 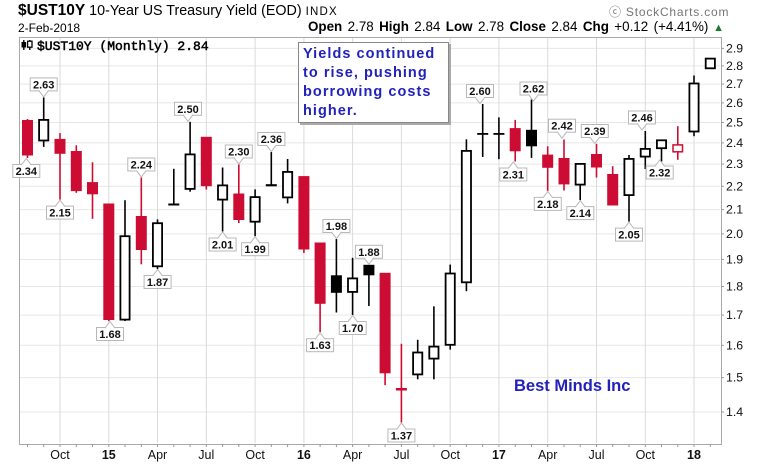 What do you see at coordinates (271, 140) in the screenshot?
I see `svg-text: 2.36` at bounding box center [271, 140].